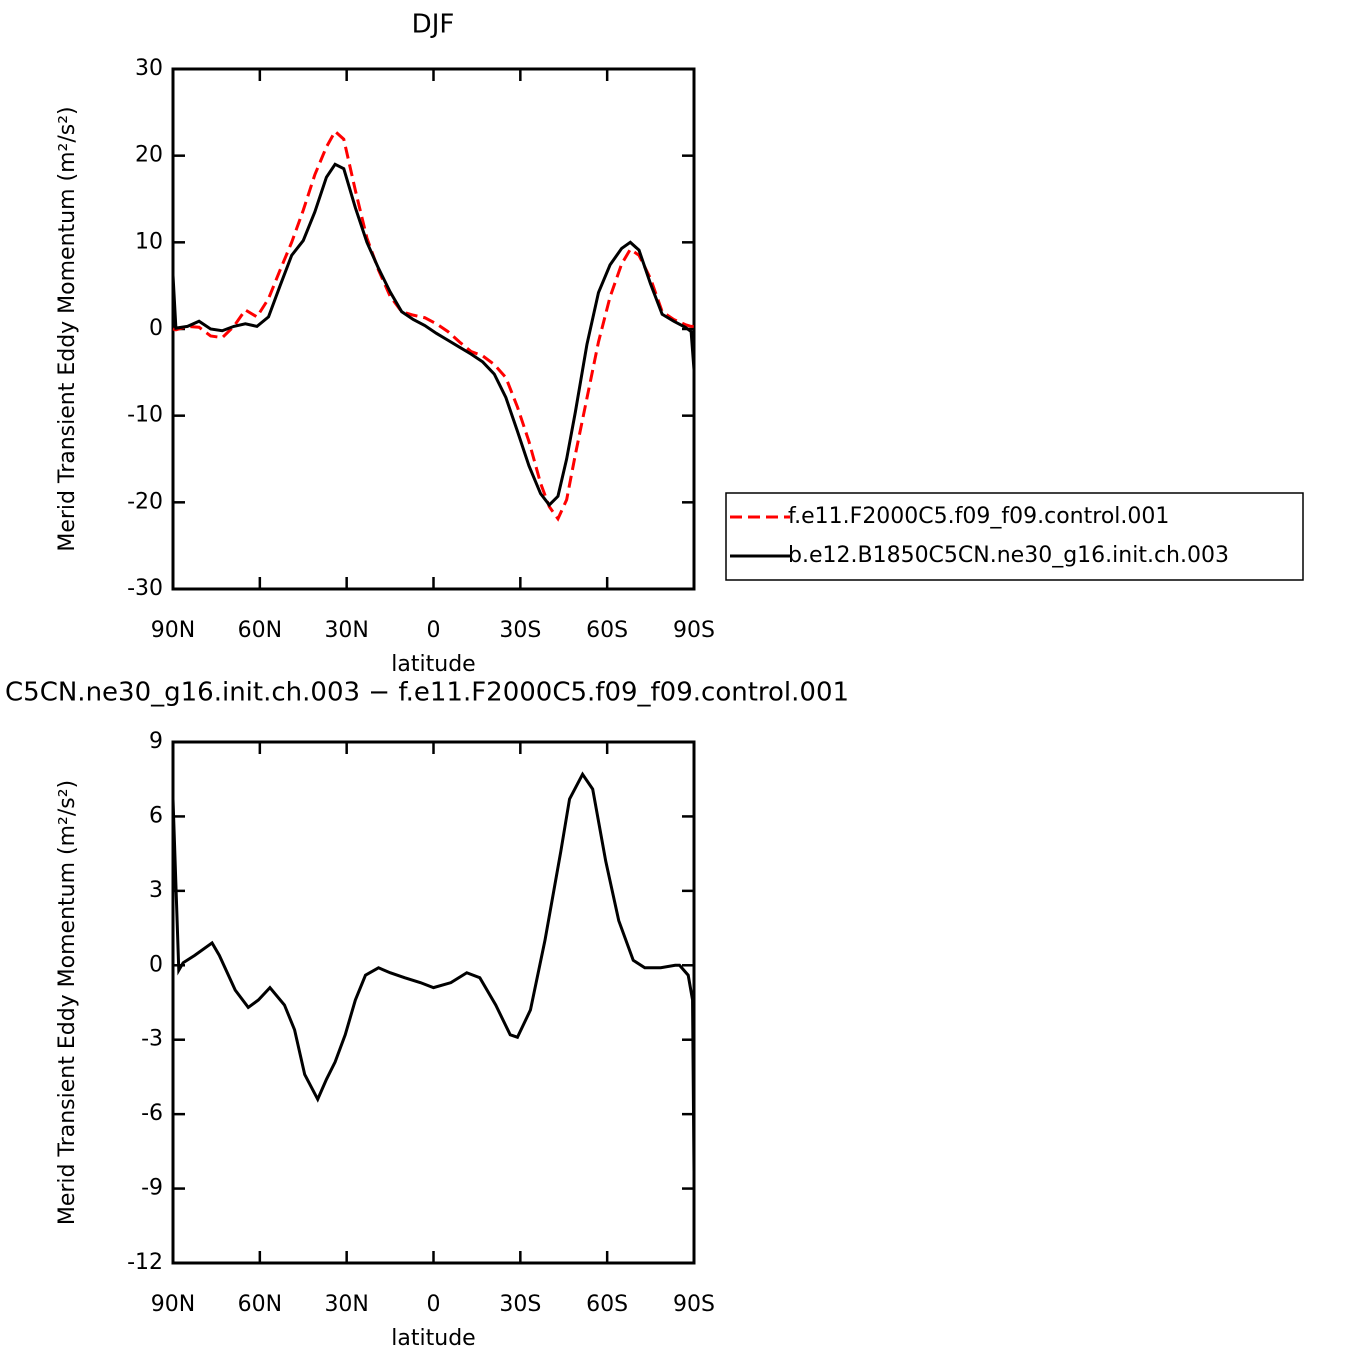 The image size is (1358, 1358). I want to click on y-tick-label: 30, so click(149, 68).